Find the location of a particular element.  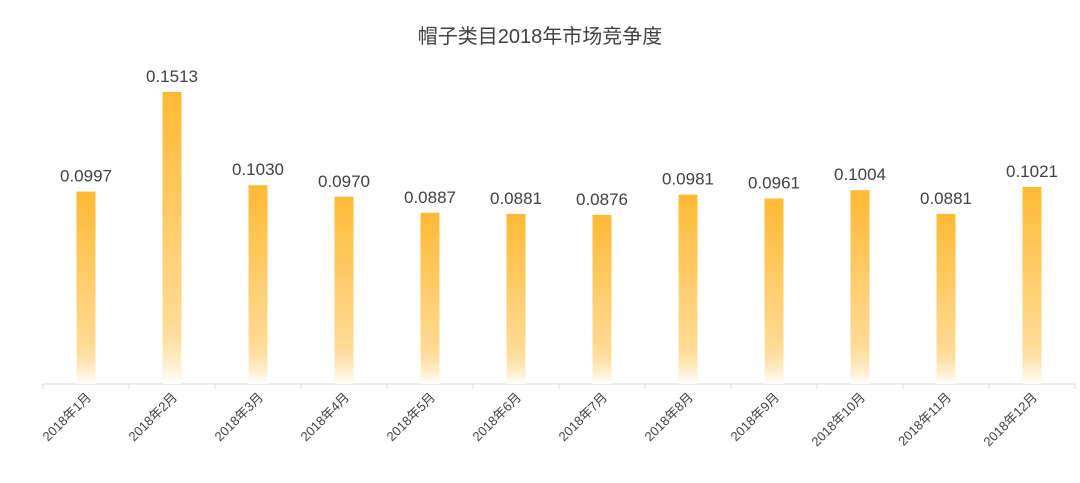

x-tick-label: 2018年2月 is located at coordinates (153, 417).